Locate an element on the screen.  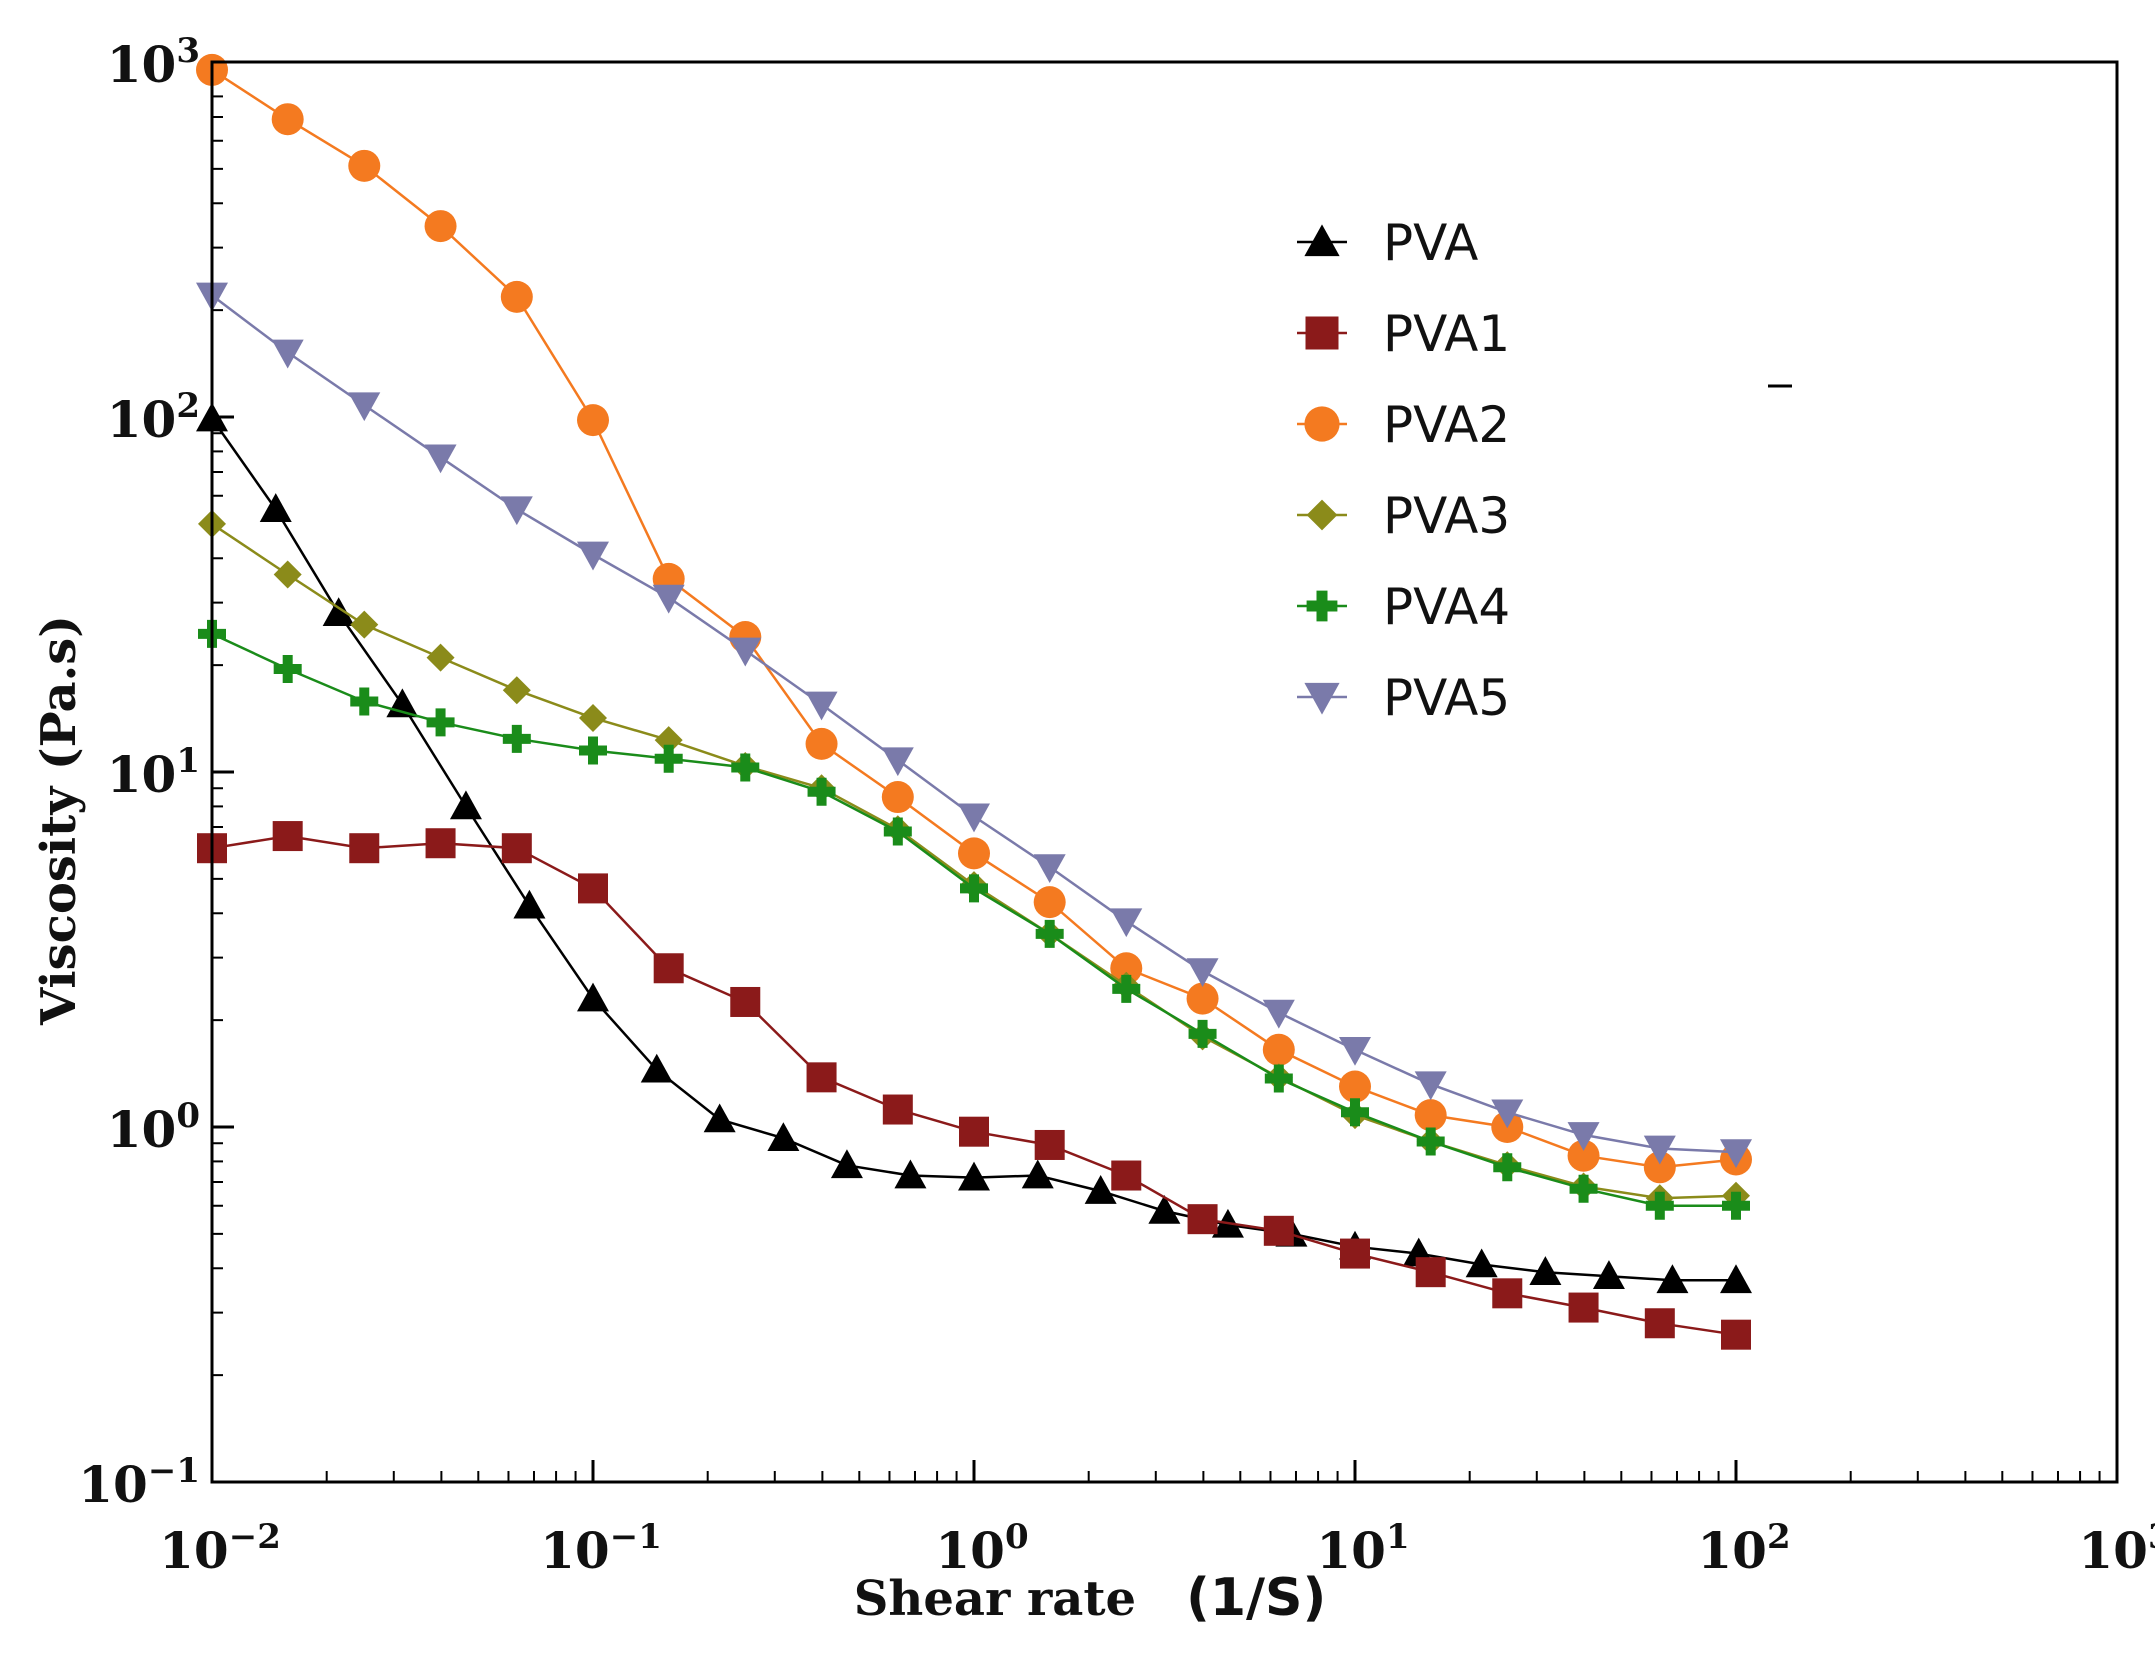
legend-marker-pva4 is located at coordinates (1322, 606).